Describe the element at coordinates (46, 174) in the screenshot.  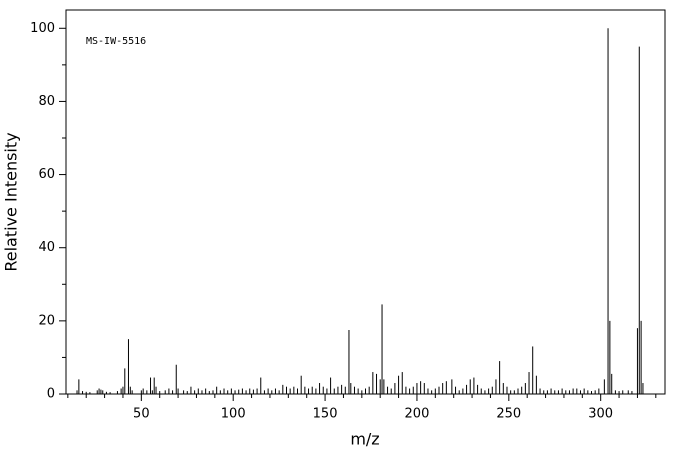
I see `y-tick-label: 60` at that location.